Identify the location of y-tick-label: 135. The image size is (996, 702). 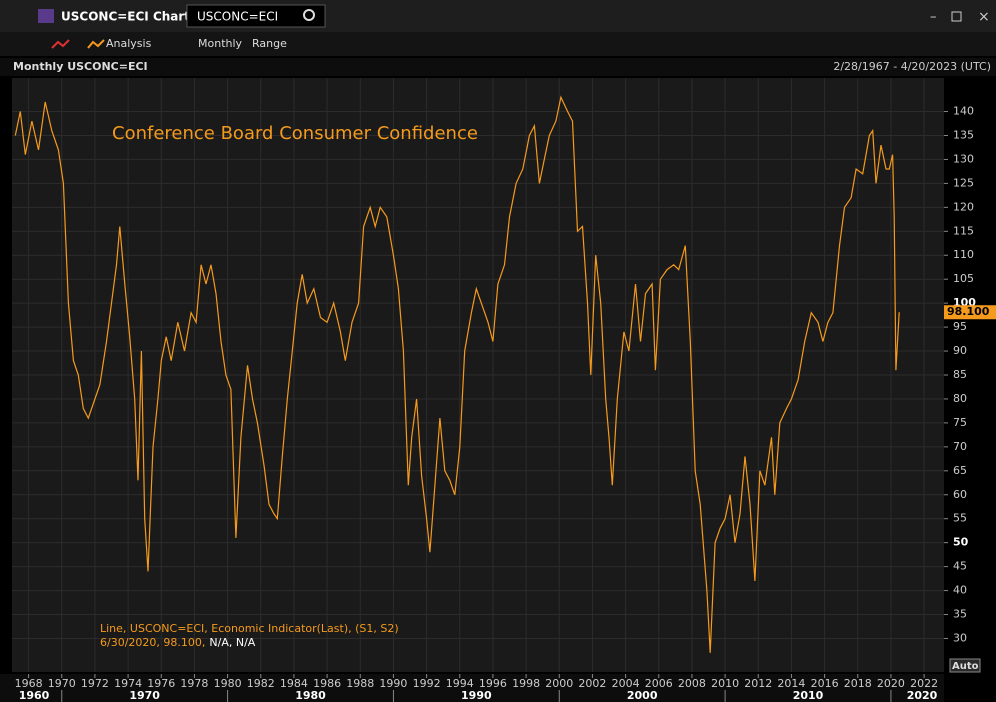
(963, 134).